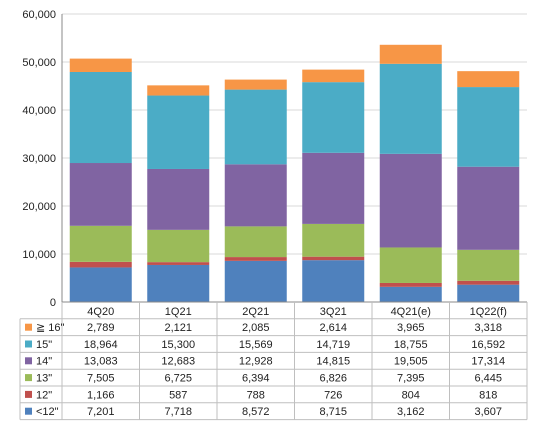 This screenshot has width=539, height=425. Describe the element at coordinates (178, 395) in the screenshot. I see `table-cell-value: 587` at that location.